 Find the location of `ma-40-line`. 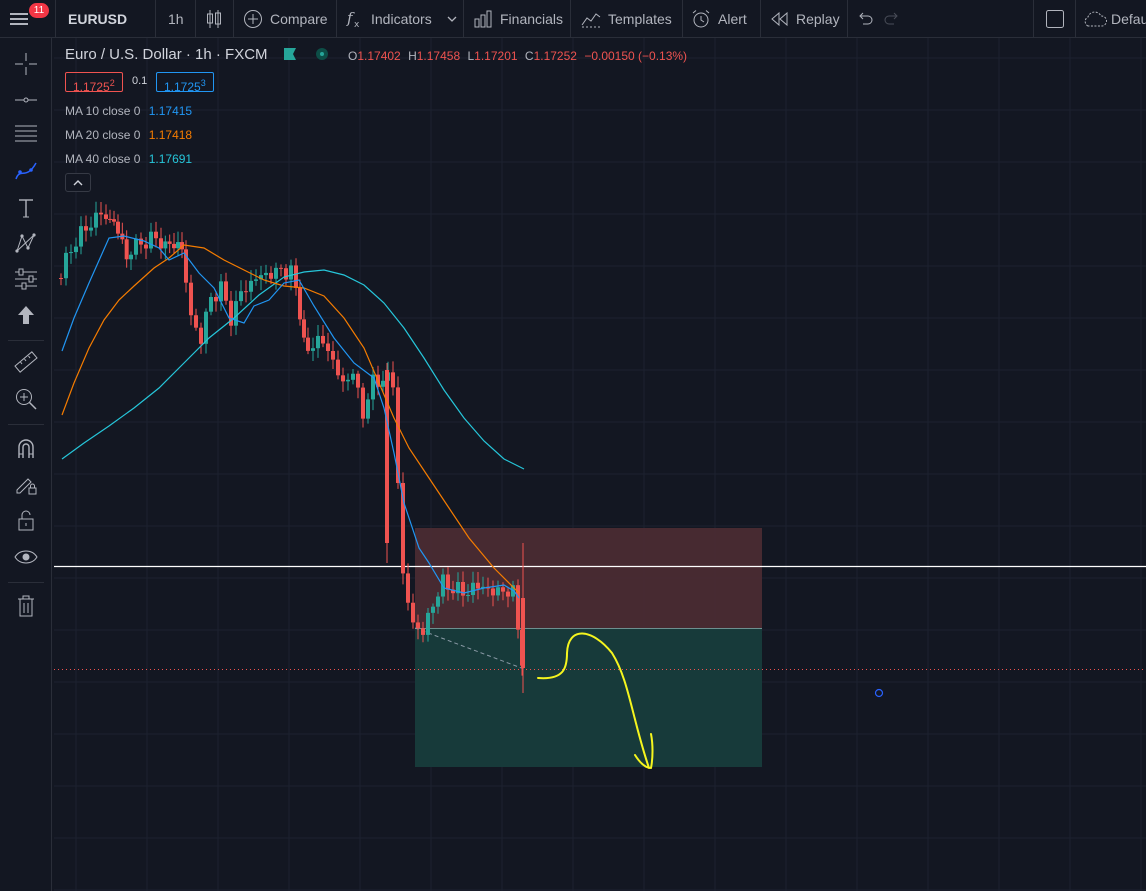

ma-40-line is located at coordinates (293, 369).